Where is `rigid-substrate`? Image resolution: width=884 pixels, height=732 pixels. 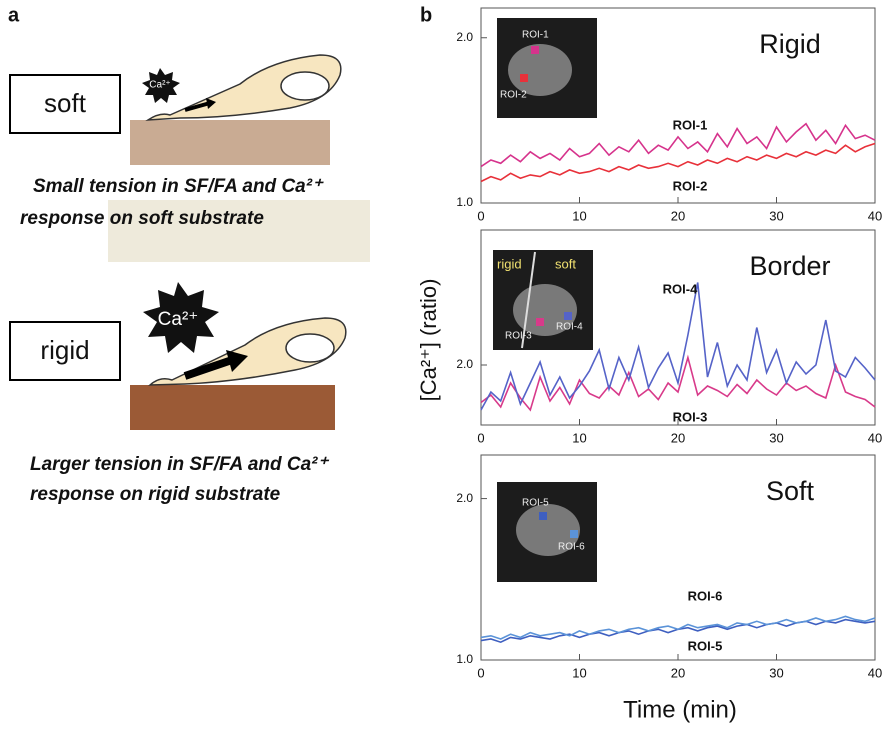 rigid-substrate is located at coordinates (232, 407).